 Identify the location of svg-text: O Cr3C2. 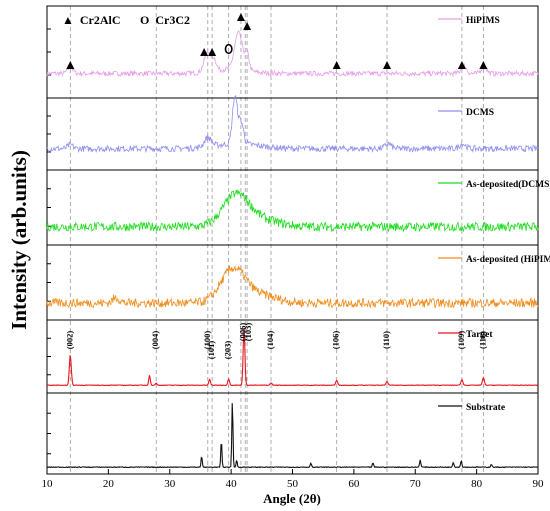
(165, 20).